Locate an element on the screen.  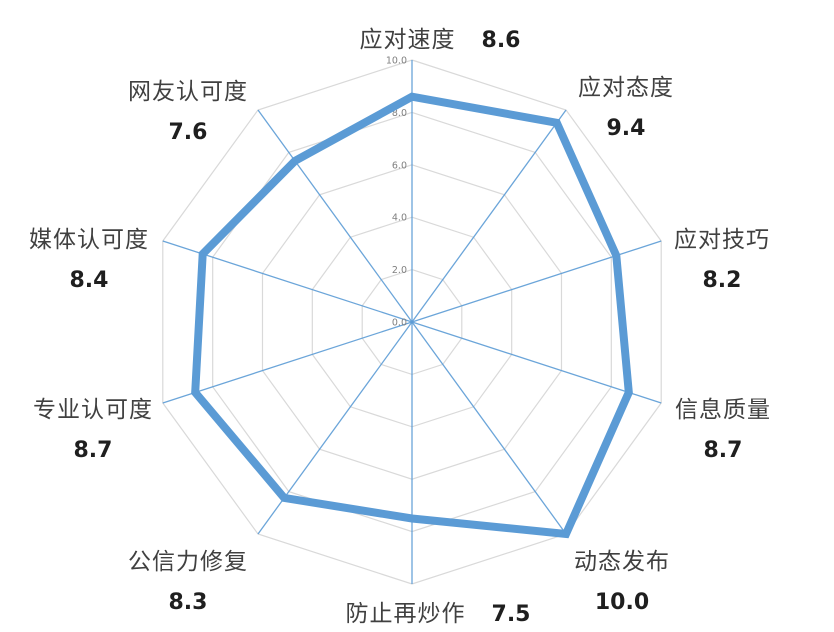
category-name: 应对态度 is located at coordinates (626, 88).